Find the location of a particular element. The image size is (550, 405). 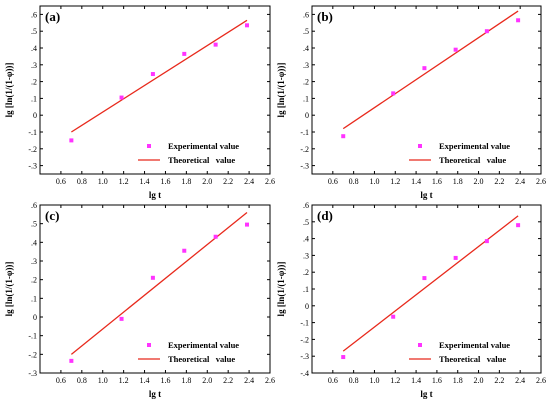

panel-label: (b) is located at coordinates (325, 16).